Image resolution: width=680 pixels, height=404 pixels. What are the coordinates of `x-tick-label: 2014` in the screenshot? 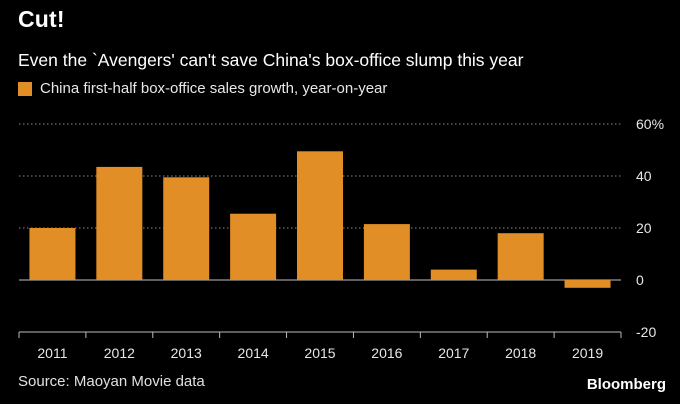 It's located at (253, 353).